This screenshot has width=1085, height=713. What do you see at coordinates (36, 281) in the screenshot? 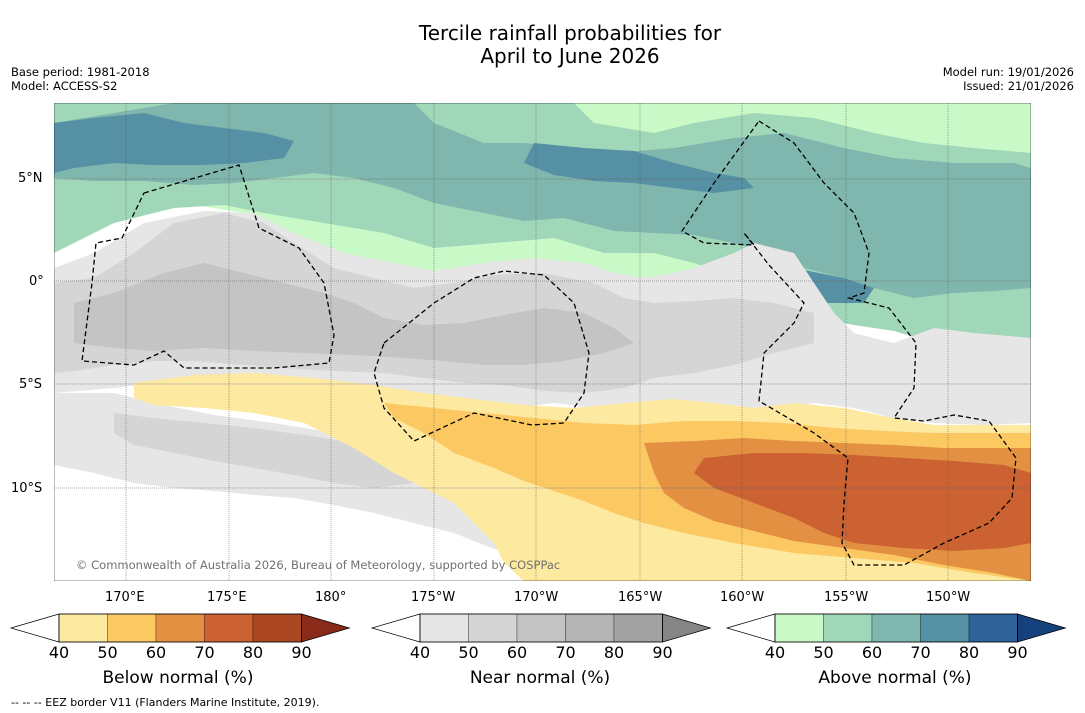
I see `lat-label-0: 0°` at bounding box center [36, 281].